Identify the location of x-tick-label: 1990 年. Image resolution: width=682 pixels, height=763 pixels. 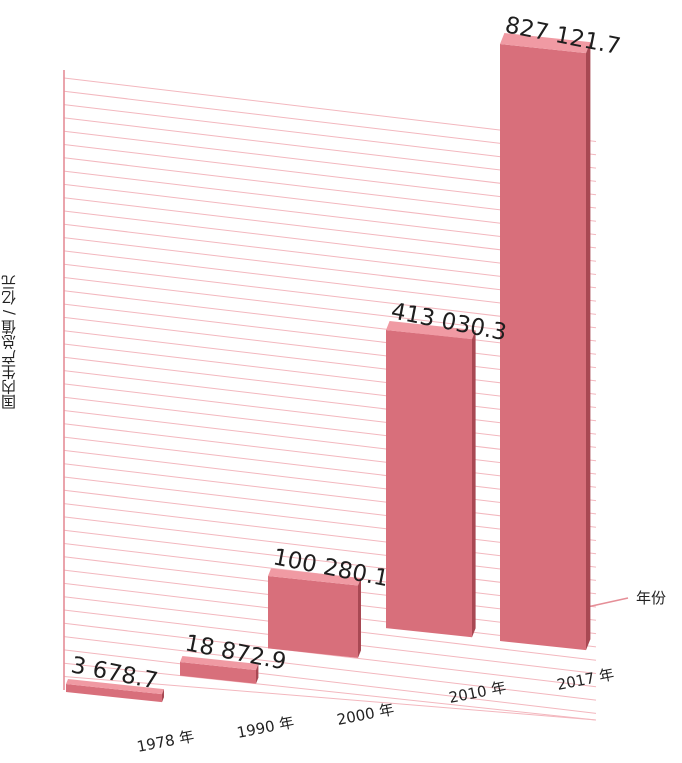
(265, 727).